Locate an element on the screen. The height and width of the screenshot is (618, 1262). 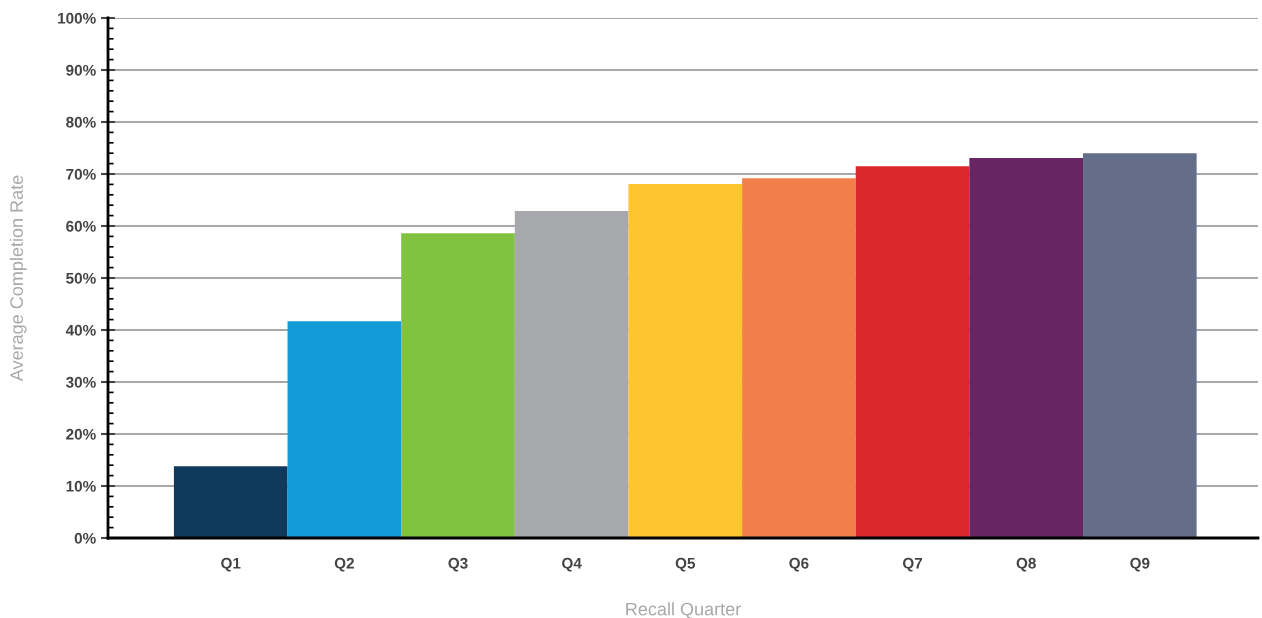
y-tick-label: 50% is located at coordinates (81, 278).